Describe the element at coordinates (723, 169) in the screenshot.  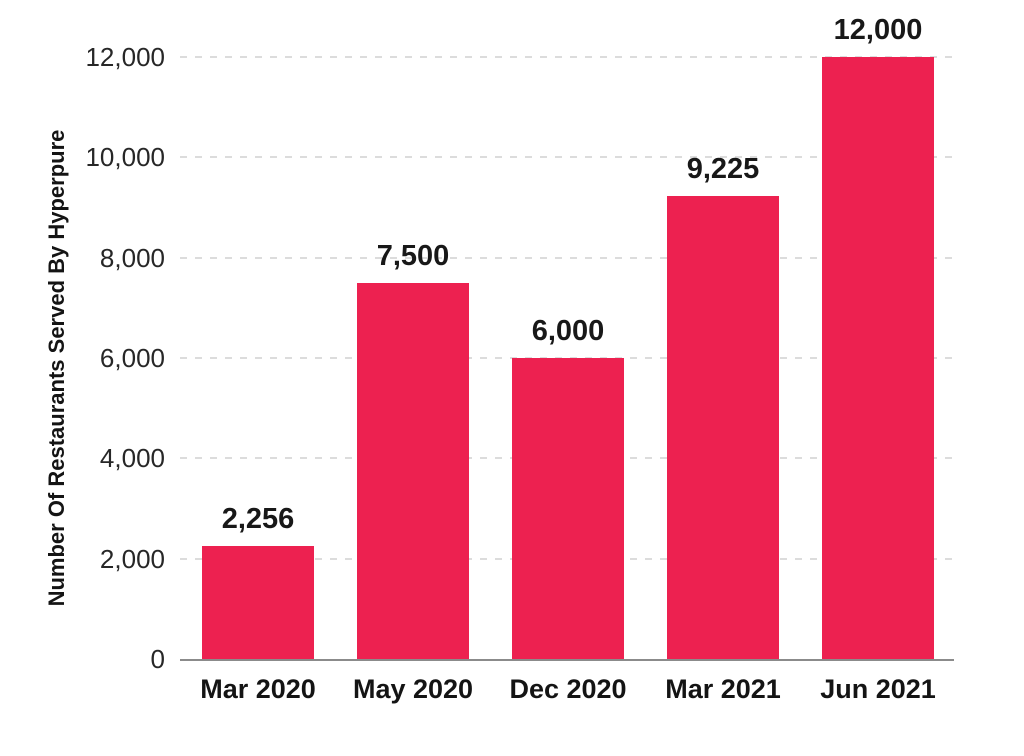
I see `bar-value-label: 9,225` at that location.